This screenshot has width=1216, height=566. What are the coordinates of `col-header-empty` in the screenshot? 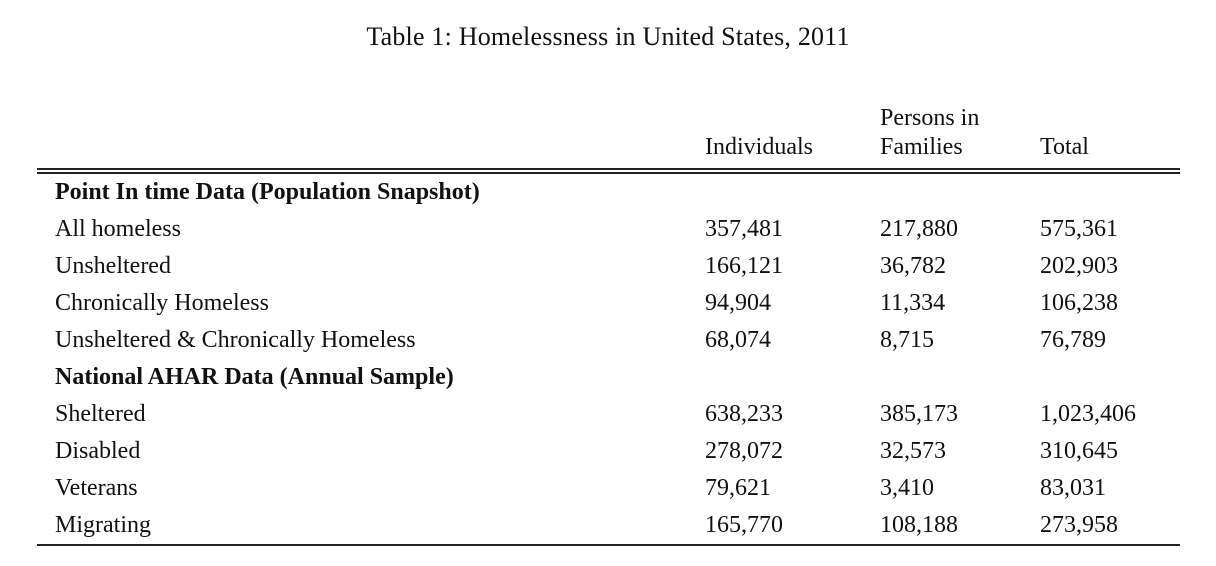 It's located at (371, 130).